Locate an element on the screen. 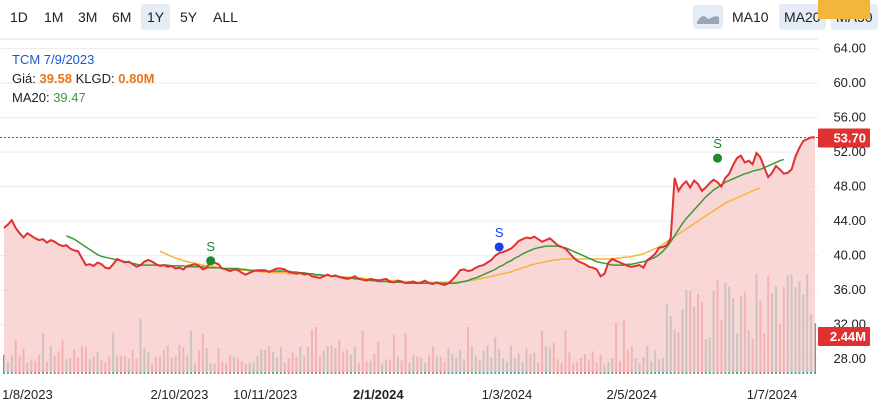 The image size is (882, 412). x-tick-label: 2/10/2023 is located at coordinates (180, 394).